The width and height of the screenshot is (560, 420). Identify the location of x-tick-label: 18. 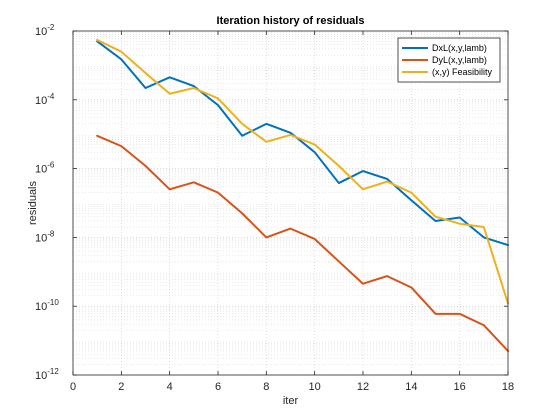
(508, 387).